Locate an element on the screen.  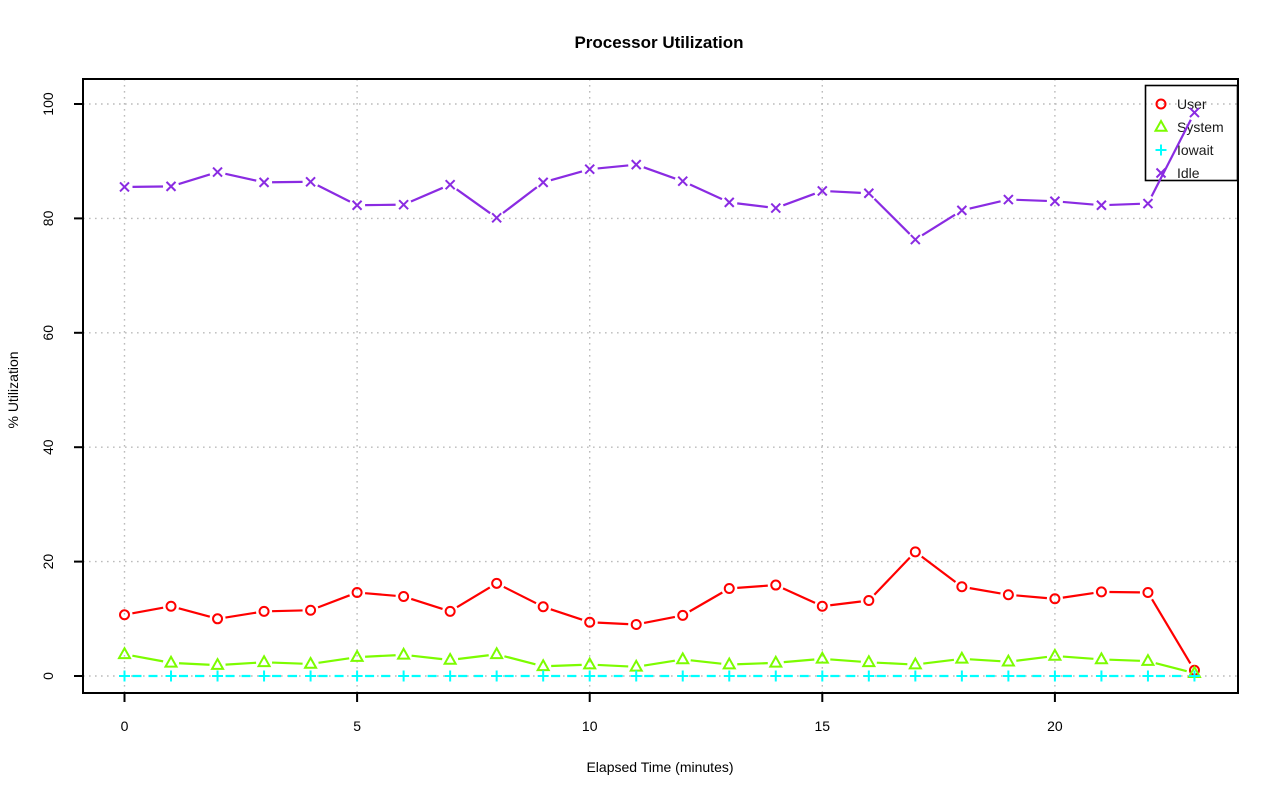
x-axis-label: Elapsed Time (minutes) is located at coordinates (659, 767).